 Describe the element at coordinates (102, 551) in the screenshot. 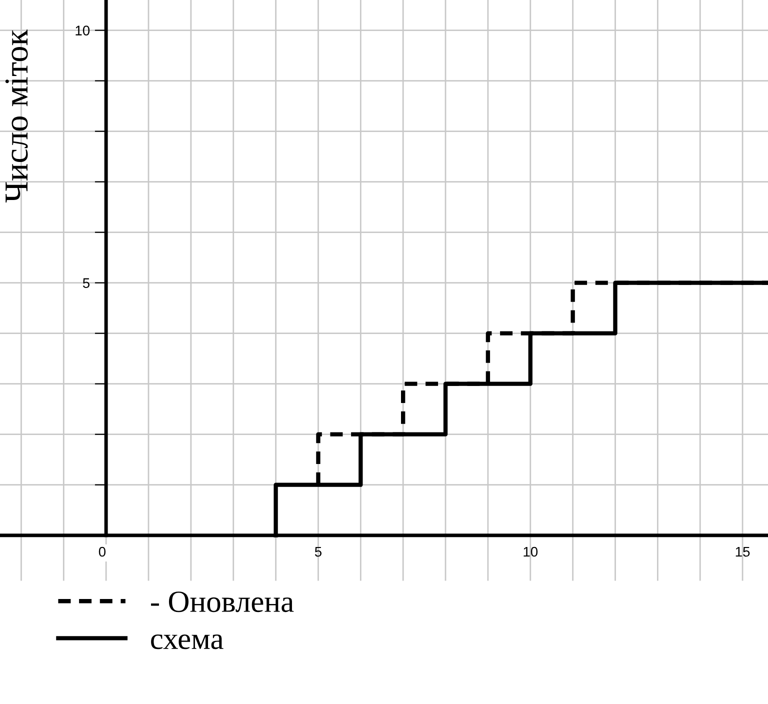

I see `x-tick-label: 0` at that location.